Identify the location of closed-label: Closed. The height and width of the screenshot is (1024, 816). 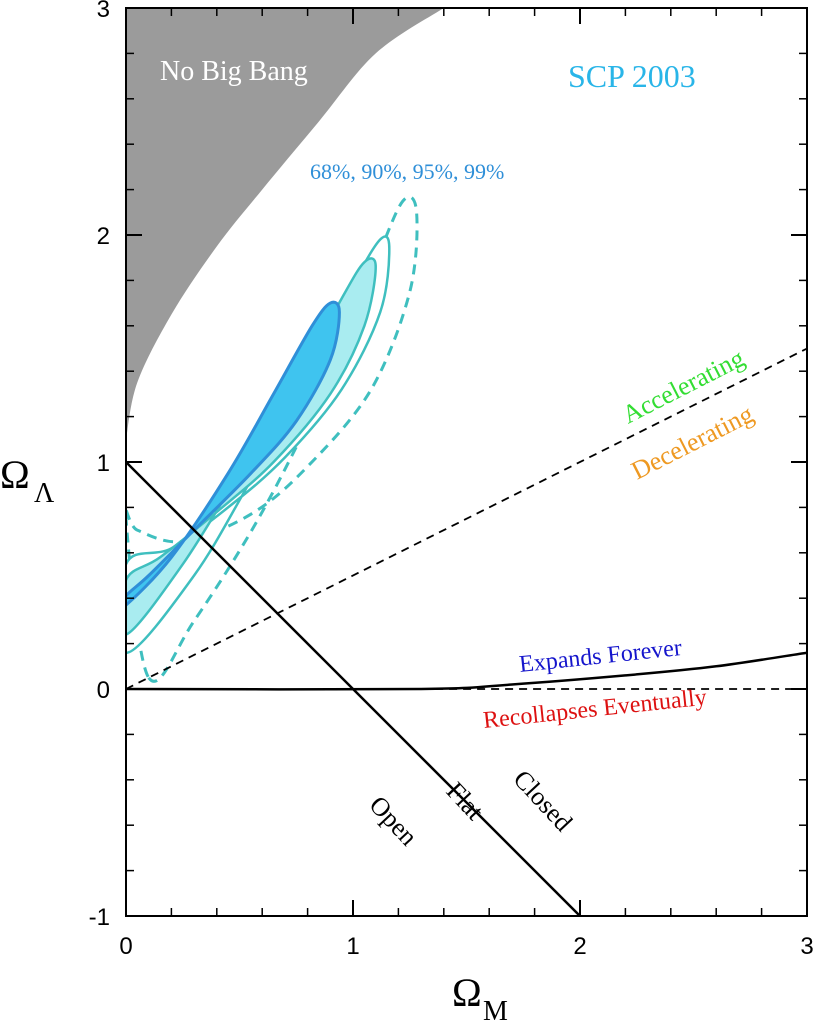
(543, 800).